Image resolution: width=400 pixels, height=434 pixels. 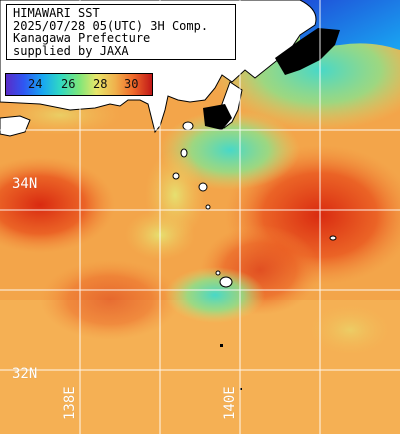 What do you see at coordinates (35, 84) in the screenshot?
I see `legend-tick-24: 24` at bounding box center [35, 84].